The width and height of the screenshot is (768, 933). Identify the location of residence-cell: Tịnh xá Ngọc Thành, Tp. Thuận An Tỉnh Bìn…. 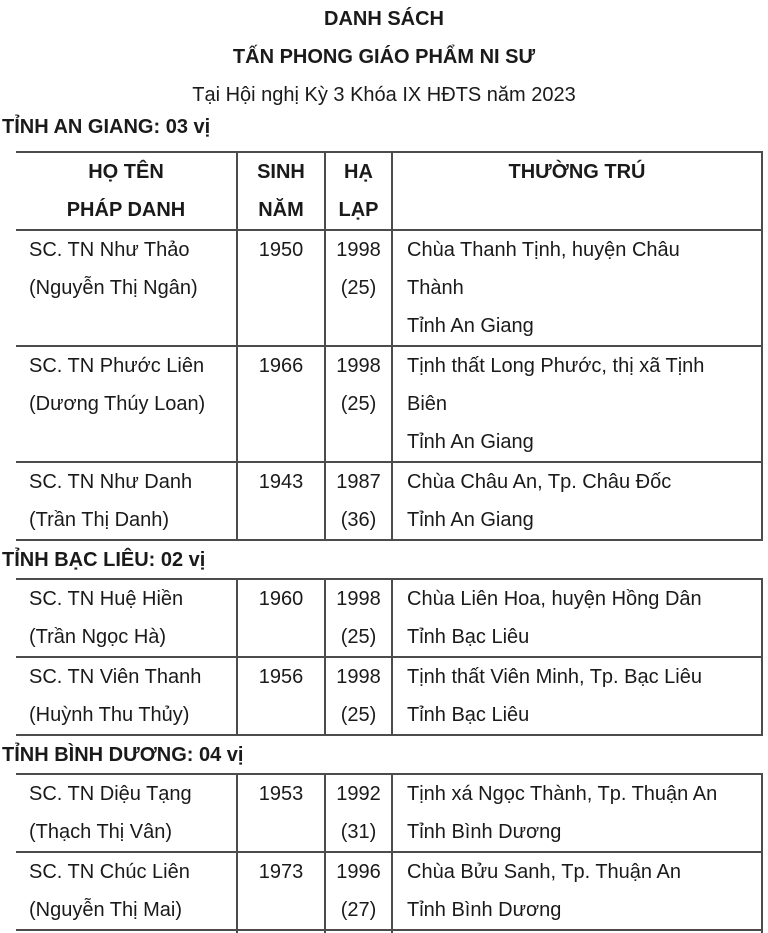
(577, 813).